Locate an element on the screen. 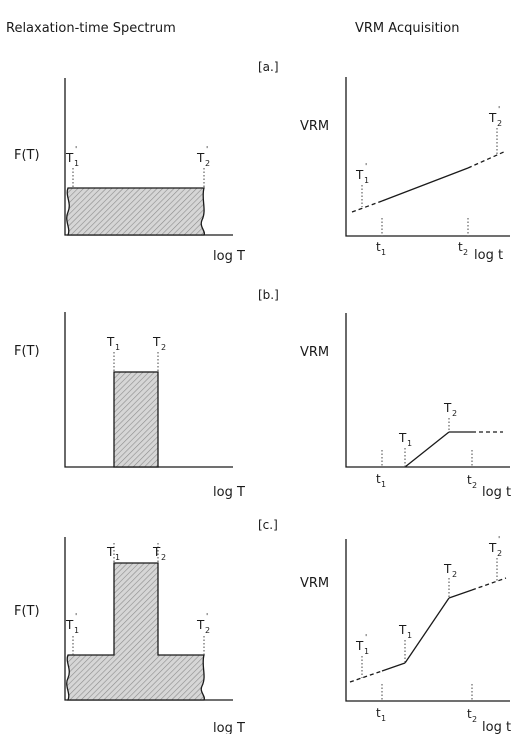 This screenshot has height=734, width=528. panel-c-T1-label: T 1 is located at coordinates (113, 553).